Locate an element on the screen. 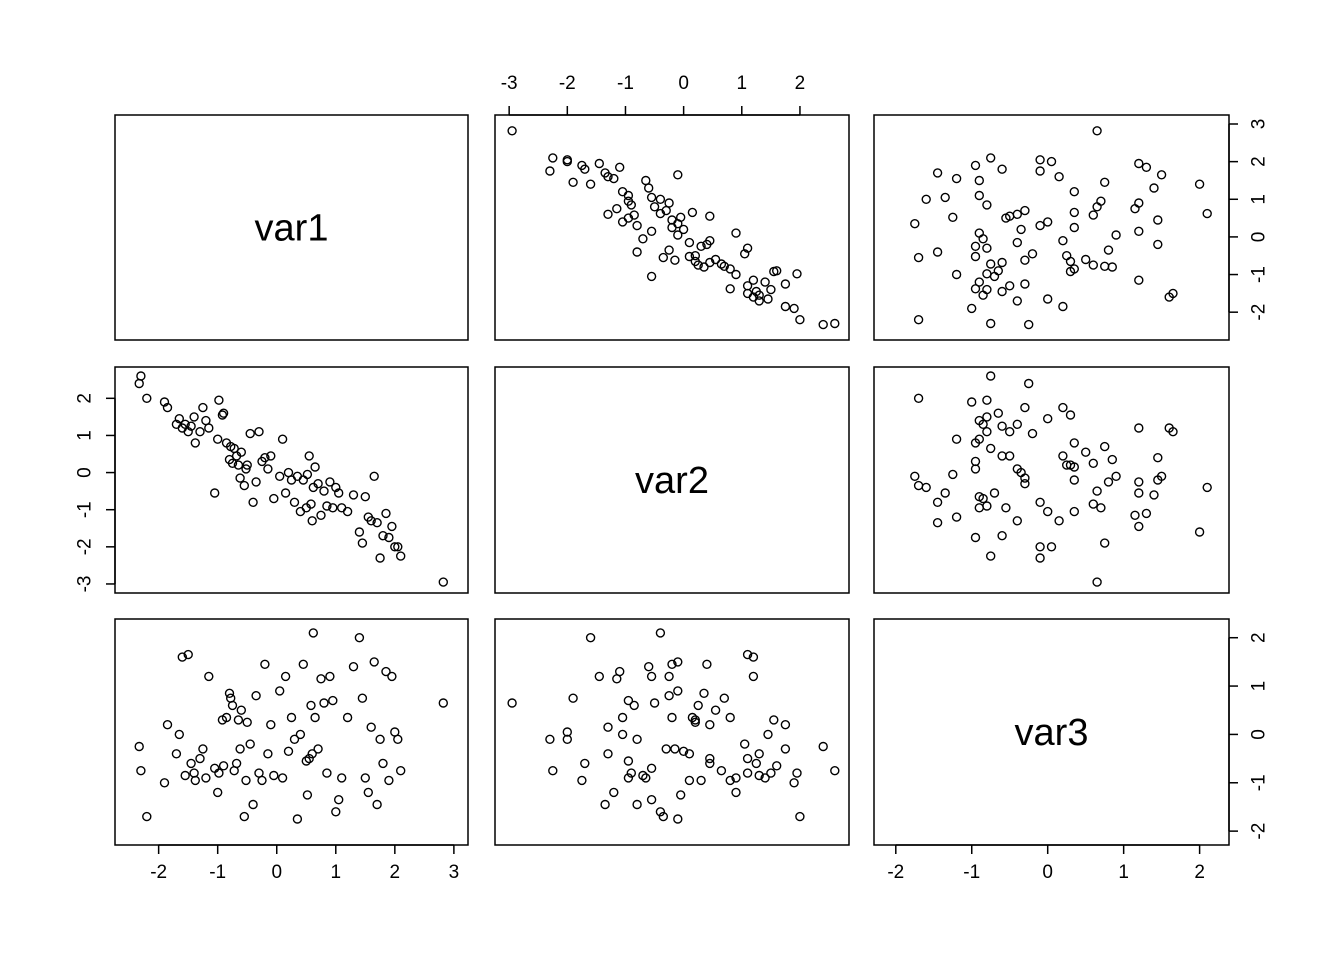 The height and width of the screenshot is (960, 1344). y-axis-left-var2: -3 -2 -1 0 1 2 is located at coordinates (95, 492).